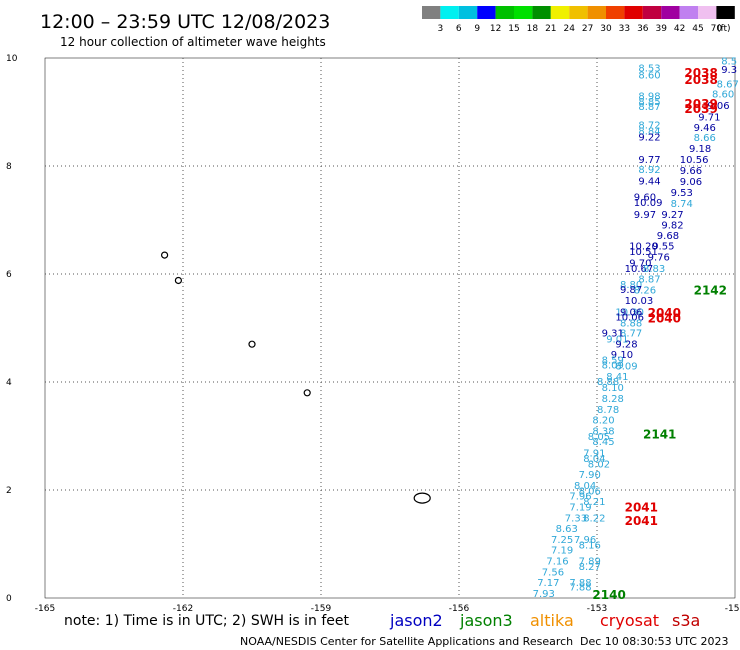 The image size is (740, 650). Describe the element at coordinates (185, 22) in the screenshot. I see `page-title: 12:00 – 23:59 UTC 12/08/2023` at that location.